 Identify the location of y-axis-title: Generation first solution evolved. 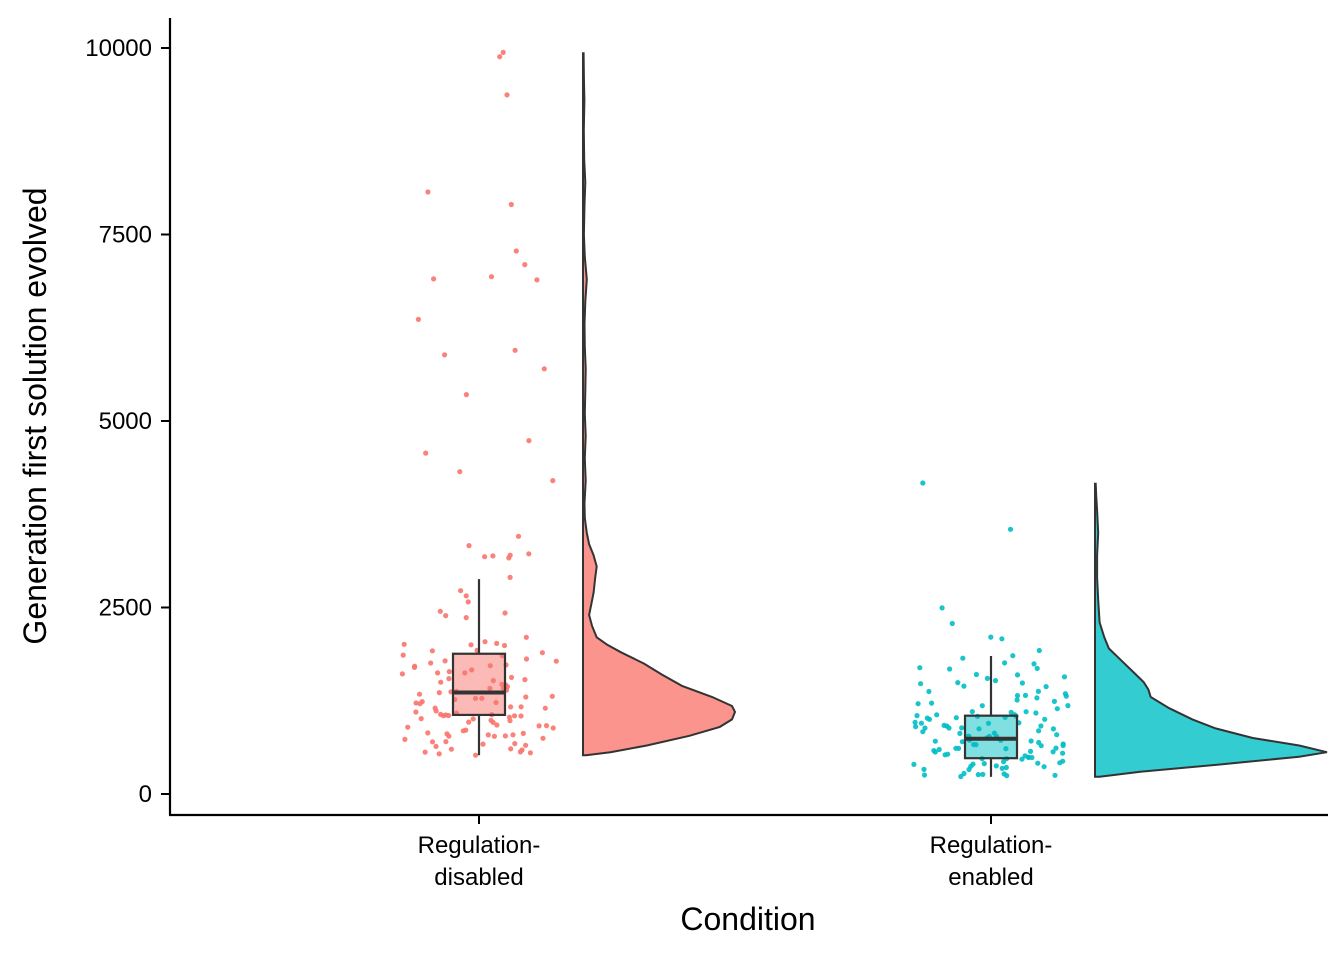
(35, 415).